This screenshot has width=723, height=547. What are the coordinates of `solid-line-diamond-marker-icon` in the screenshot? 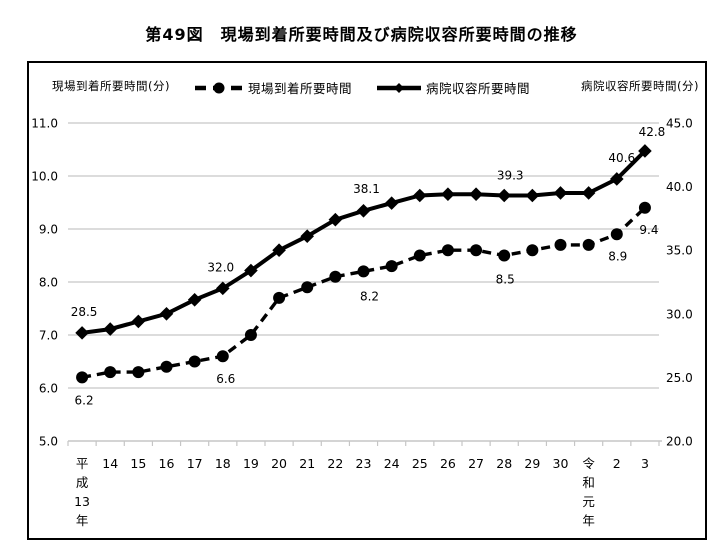 It's located at (399, 87).